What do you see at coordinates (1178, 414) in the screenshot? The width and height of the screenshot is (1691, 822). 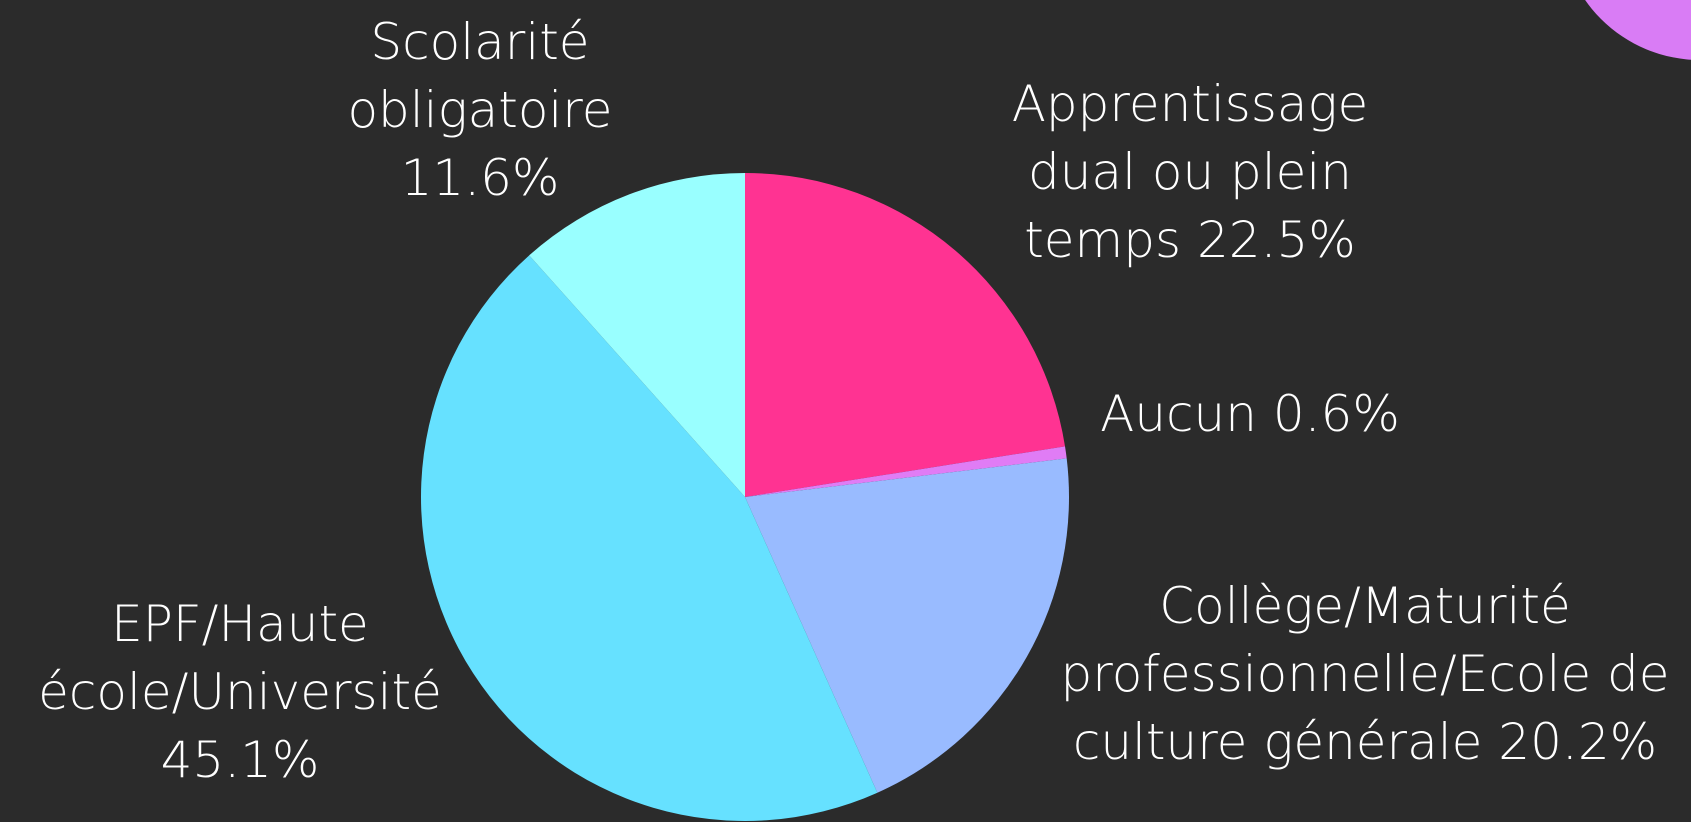 I see `category-label: Aucun` at bounding box center [1178, 414].